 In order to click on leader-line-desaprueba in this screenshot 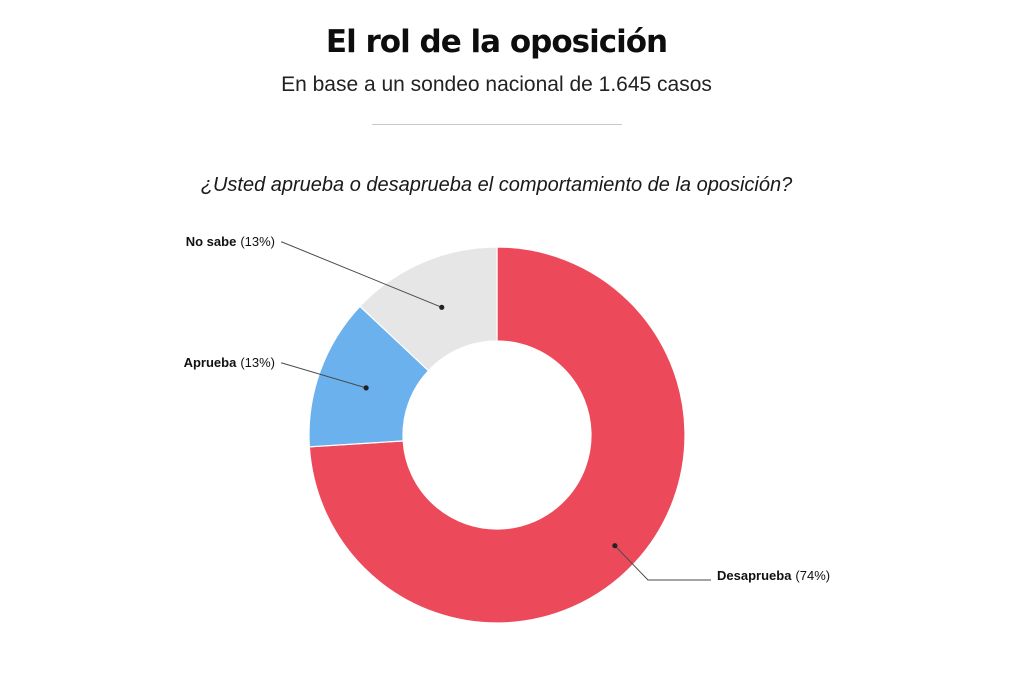, I will do `click(662, 563)`.